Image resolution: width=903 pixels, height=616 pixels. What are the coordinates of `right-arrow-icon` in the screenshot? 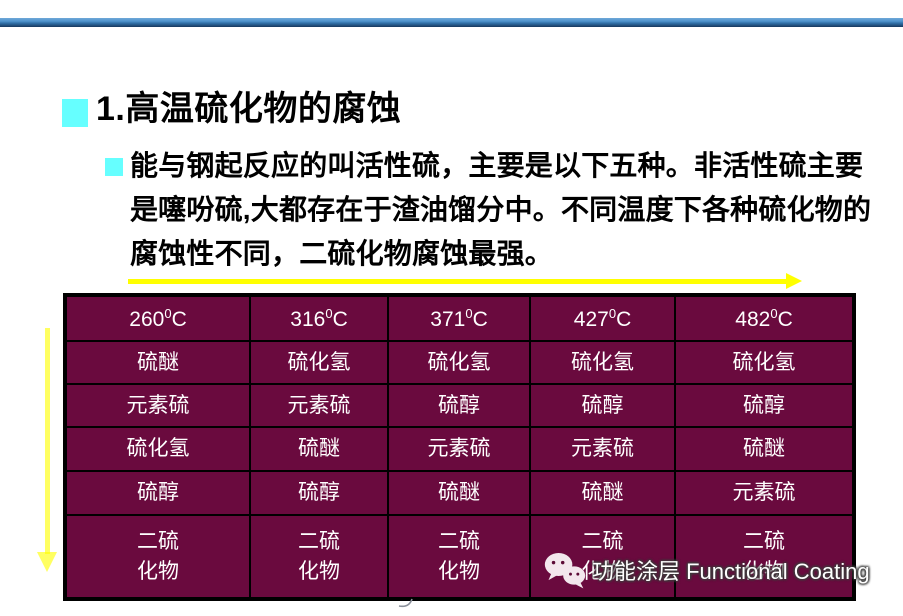 It's located at (466, 281).